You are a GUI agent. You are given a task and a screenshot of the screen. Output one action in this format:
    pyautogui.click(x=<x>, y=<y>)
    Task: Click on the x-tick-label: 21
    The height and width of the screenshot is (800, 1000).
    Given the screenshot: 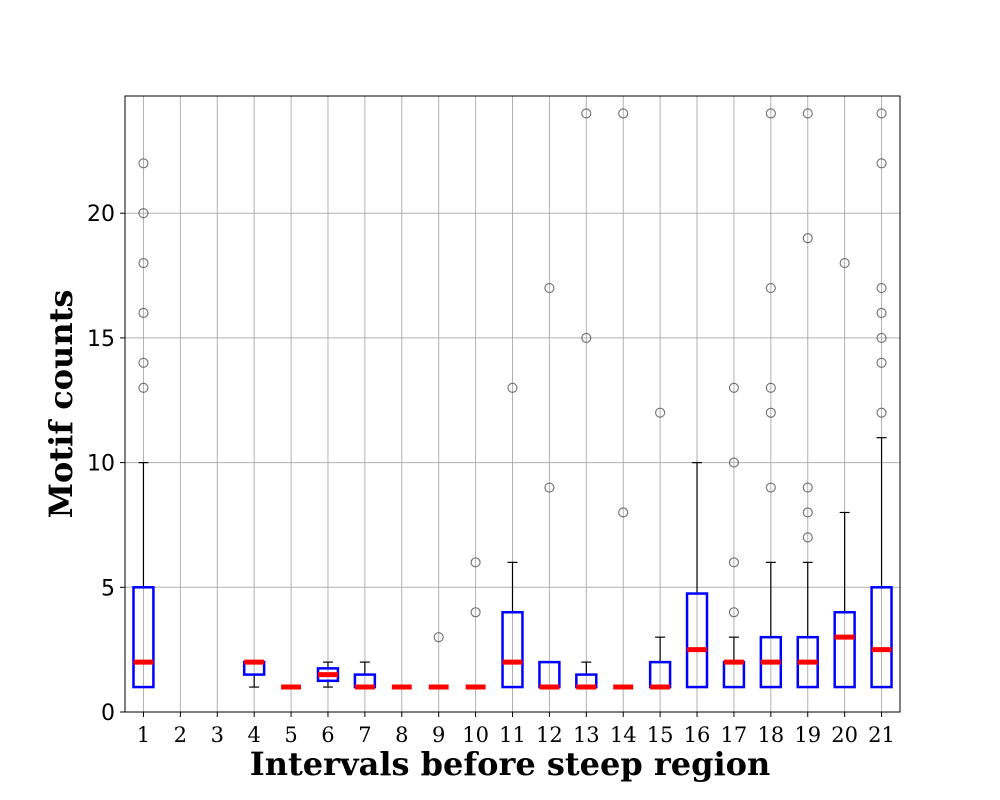 What is the action you would take?
    pyautogui.click(x=881, y=735)
    